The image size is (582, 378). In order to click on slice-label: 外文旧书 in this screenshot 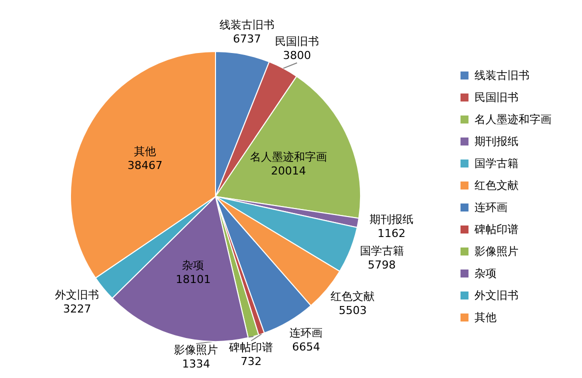, I will do `click(77, 295)`.